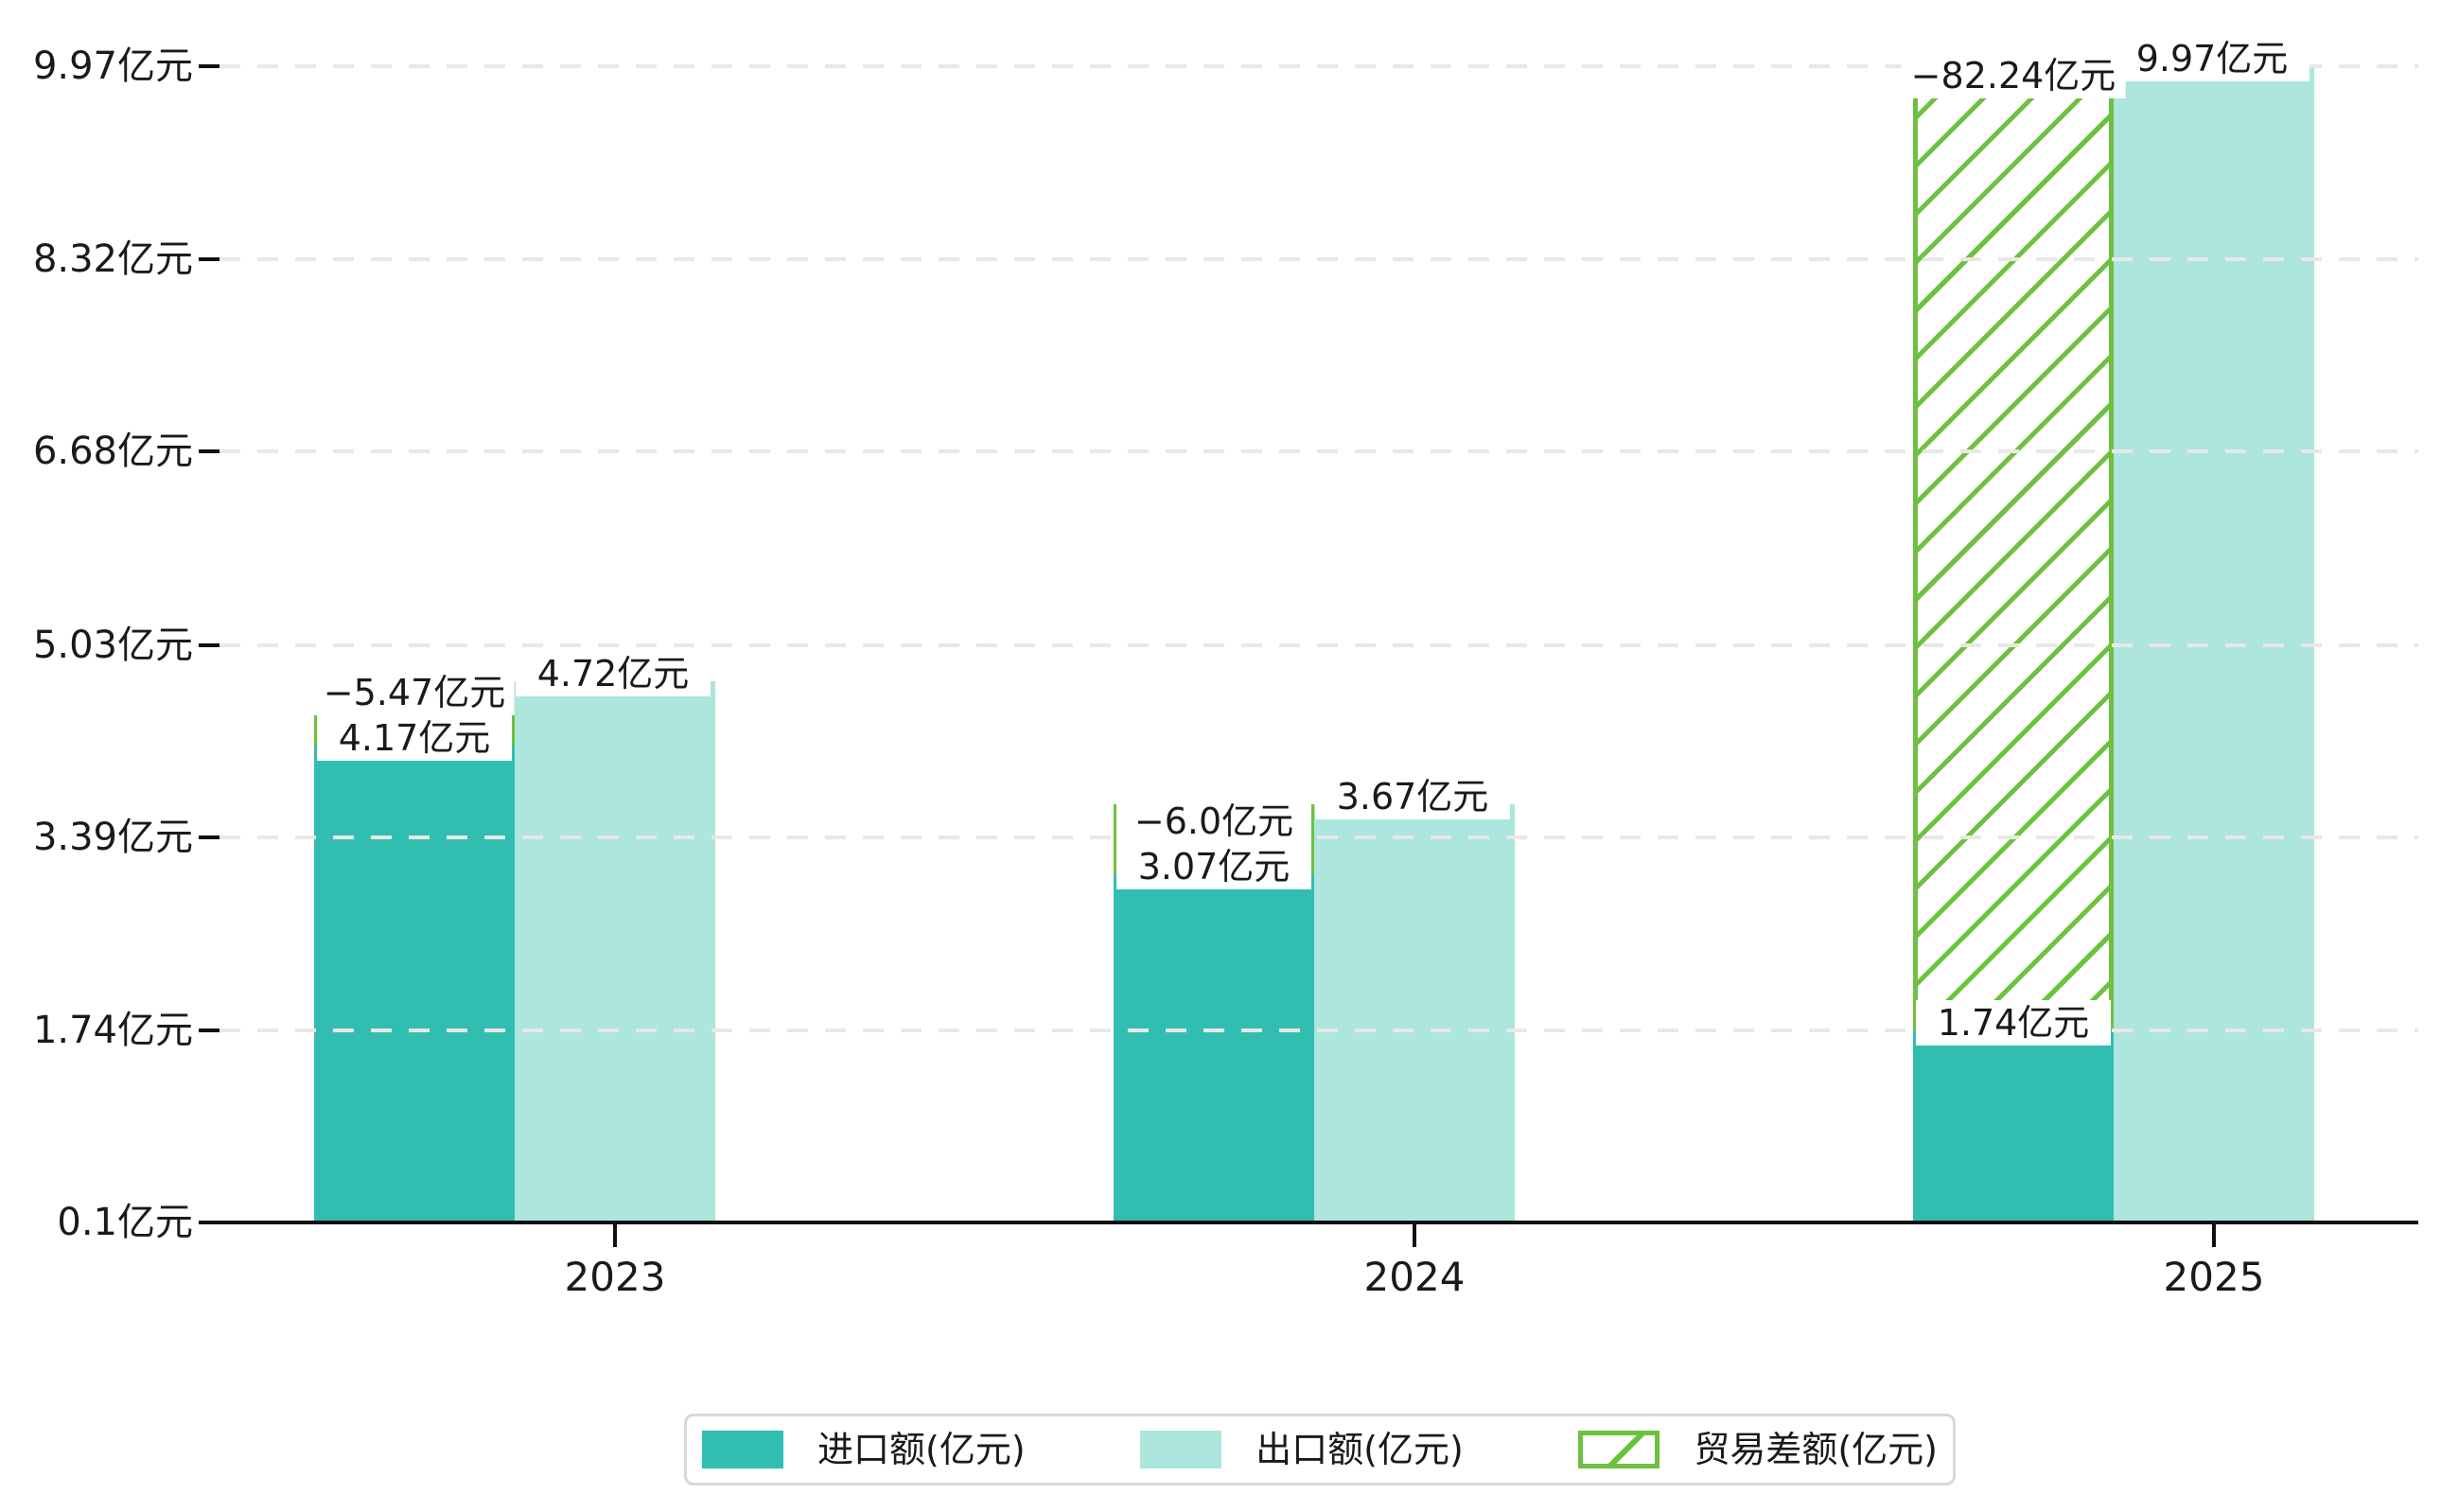 The width and height of the screenshot is (2441, 1512). What do you see at coordinates (2214, 1277) in the screenshot?
I see `x-axis-tick-label: 2025` at bounding box center [2214, 1277].